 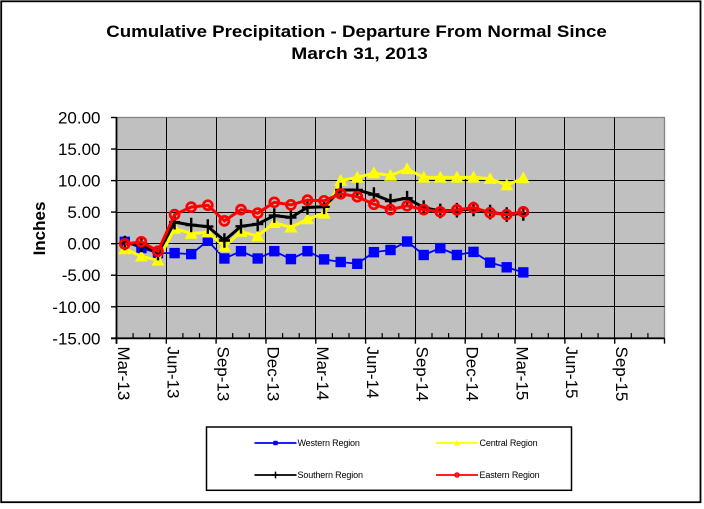 What do you see at coordinates (510, 475) in the screenshot?
I see `svg-text: Eastern Region` at bounding box center [510, 475].